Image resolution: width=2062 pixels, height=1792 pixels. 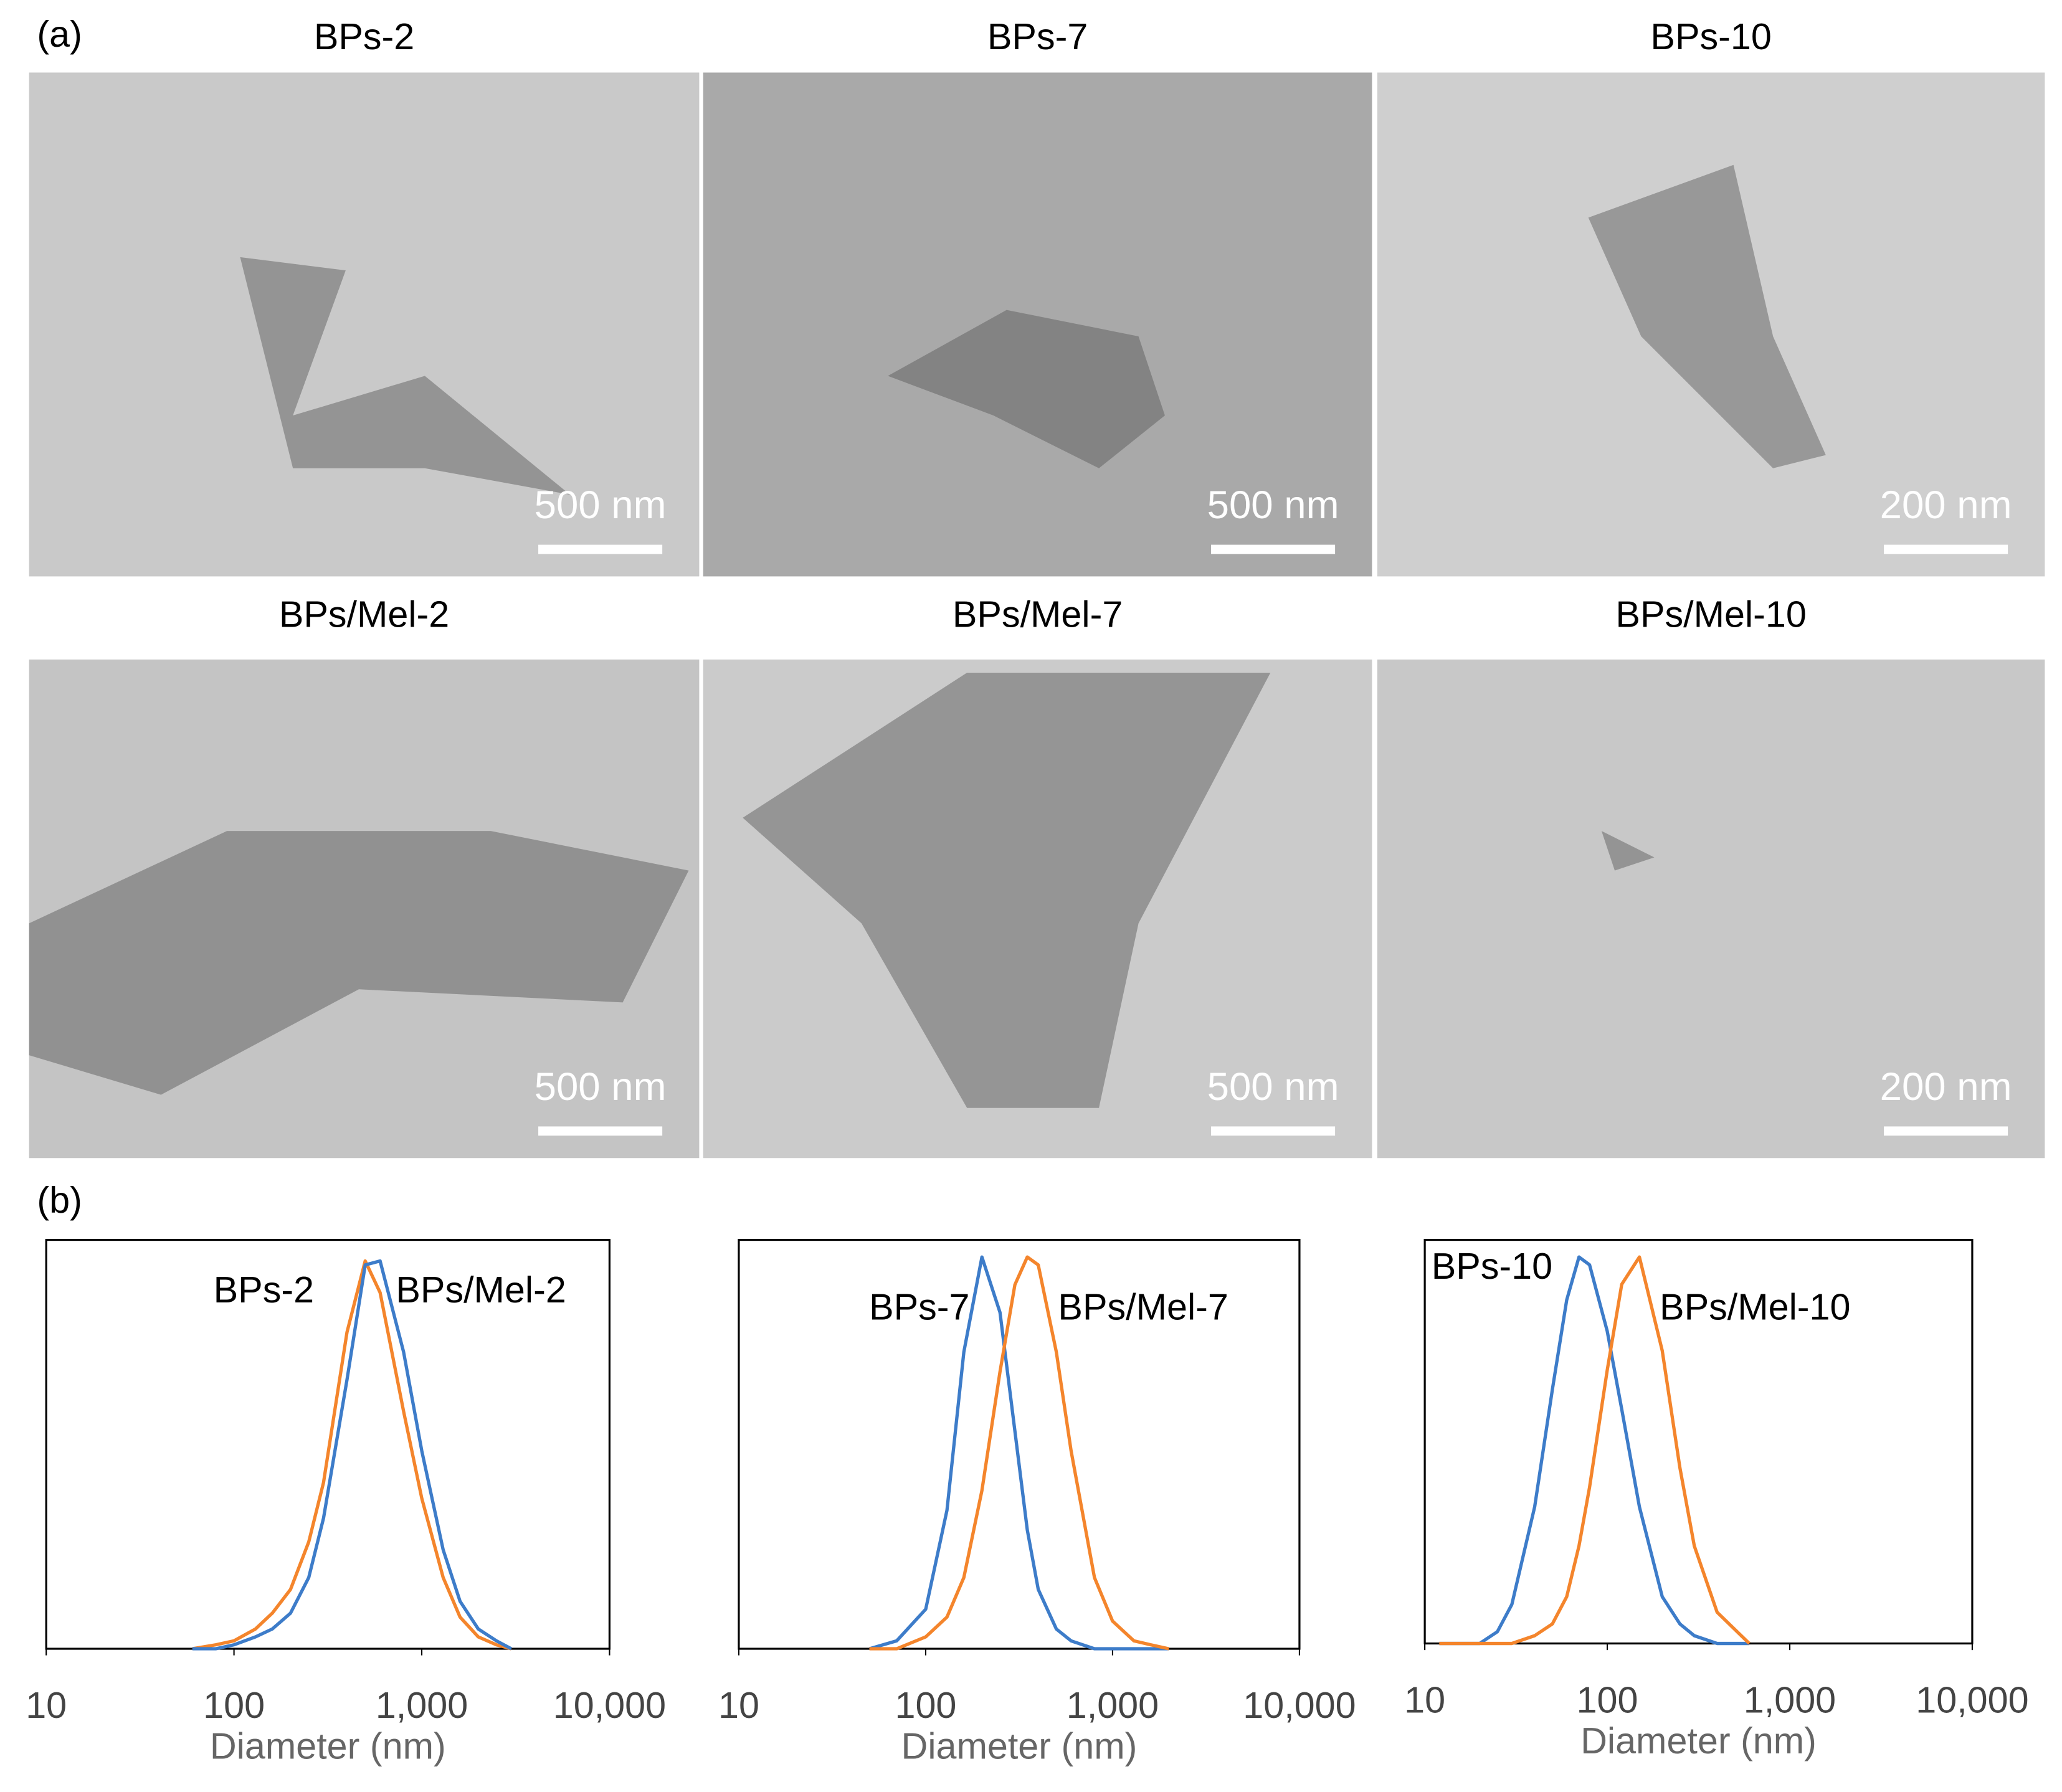 I want to click on series-label: BPs-10, so click(x=1492, y=1266).